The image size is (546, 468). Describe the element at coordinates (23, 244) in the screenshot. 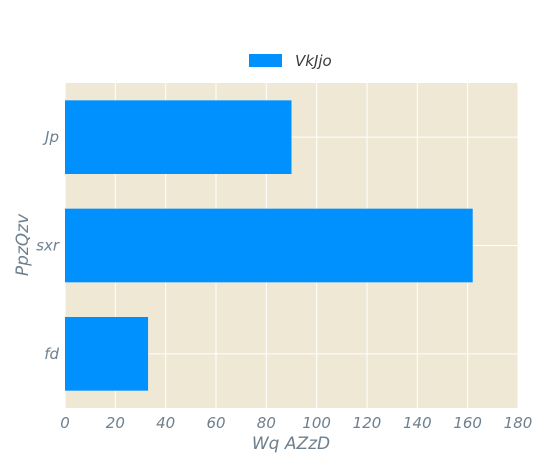

I see `y-axis-label: PpzQzv` at that location.